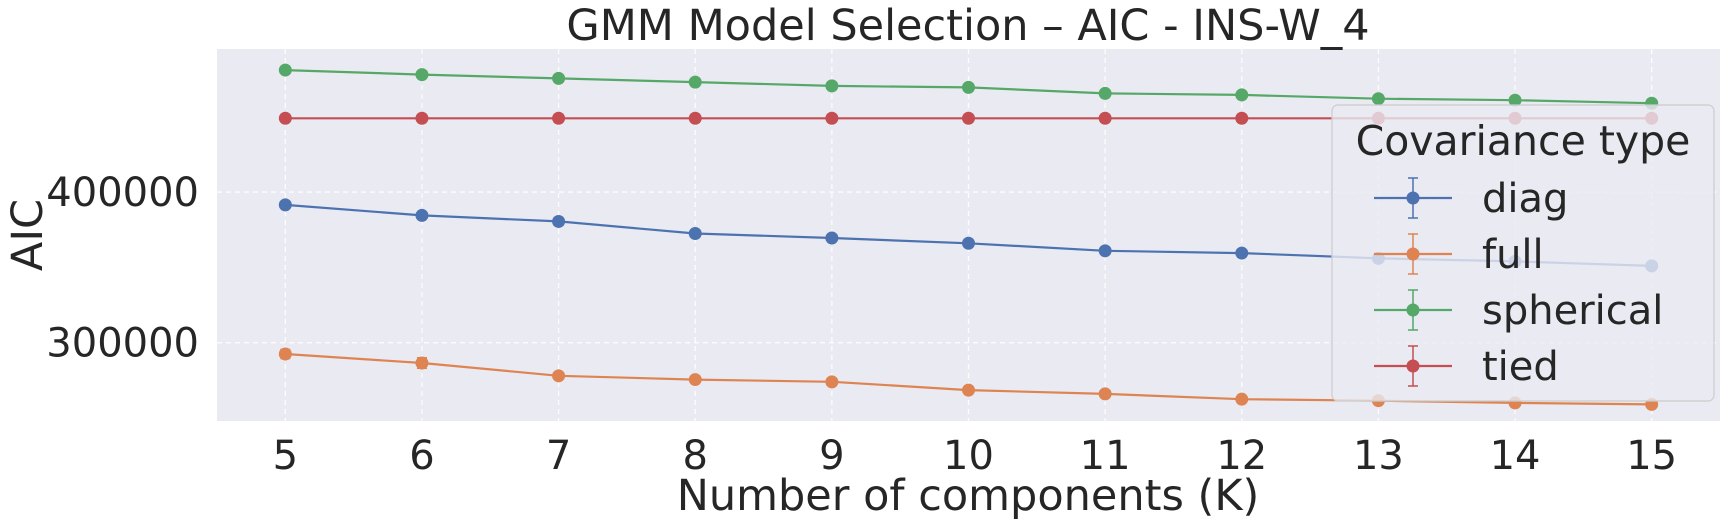 This screenshot has height=529, width=1730. Describe the element at coordinates (1520, 367) in the screenshot. I see `legend-label: tied` at that location.